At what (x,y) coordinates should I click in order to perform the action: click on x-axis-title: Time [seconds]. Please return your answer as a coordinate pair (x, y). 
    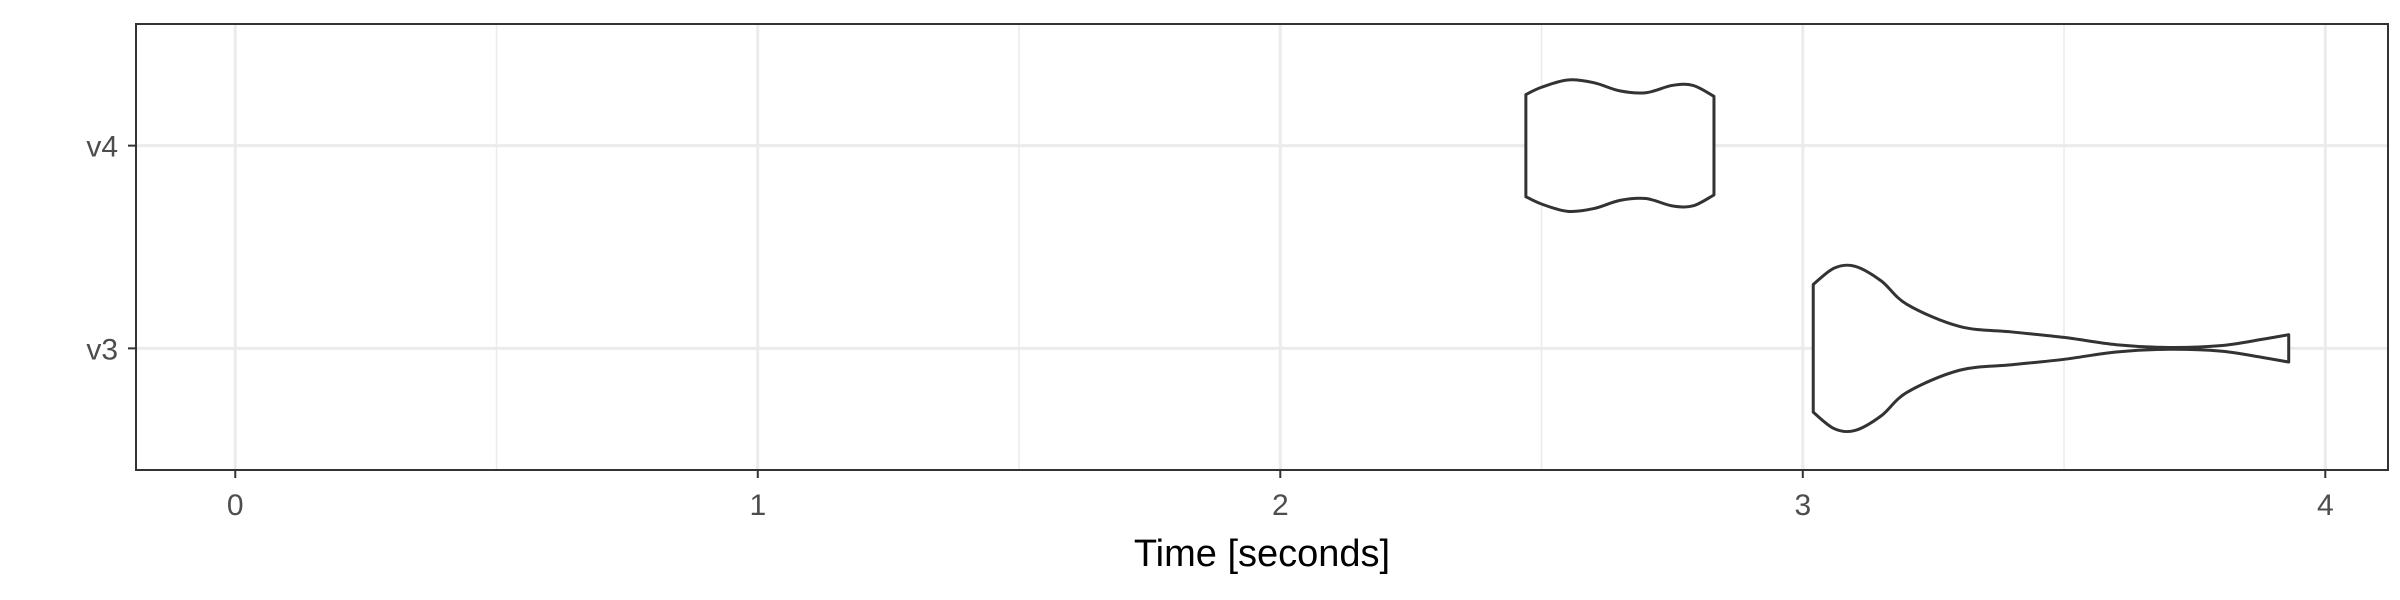
    Looking at the image, I should click on (1262, 554).